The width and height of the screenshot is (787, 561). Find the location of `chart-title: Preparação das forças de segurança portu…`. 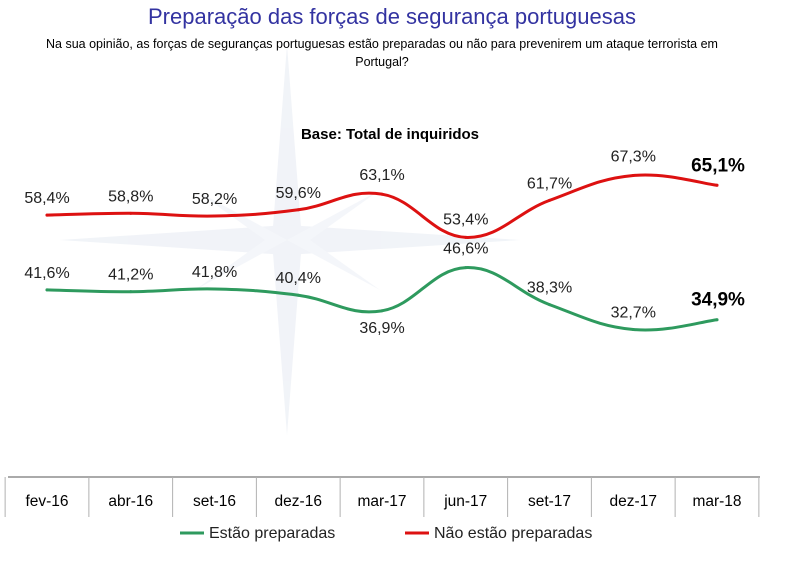

chart-title: Preparação das forças de segurança portu… is located at coordinates (392, 16).